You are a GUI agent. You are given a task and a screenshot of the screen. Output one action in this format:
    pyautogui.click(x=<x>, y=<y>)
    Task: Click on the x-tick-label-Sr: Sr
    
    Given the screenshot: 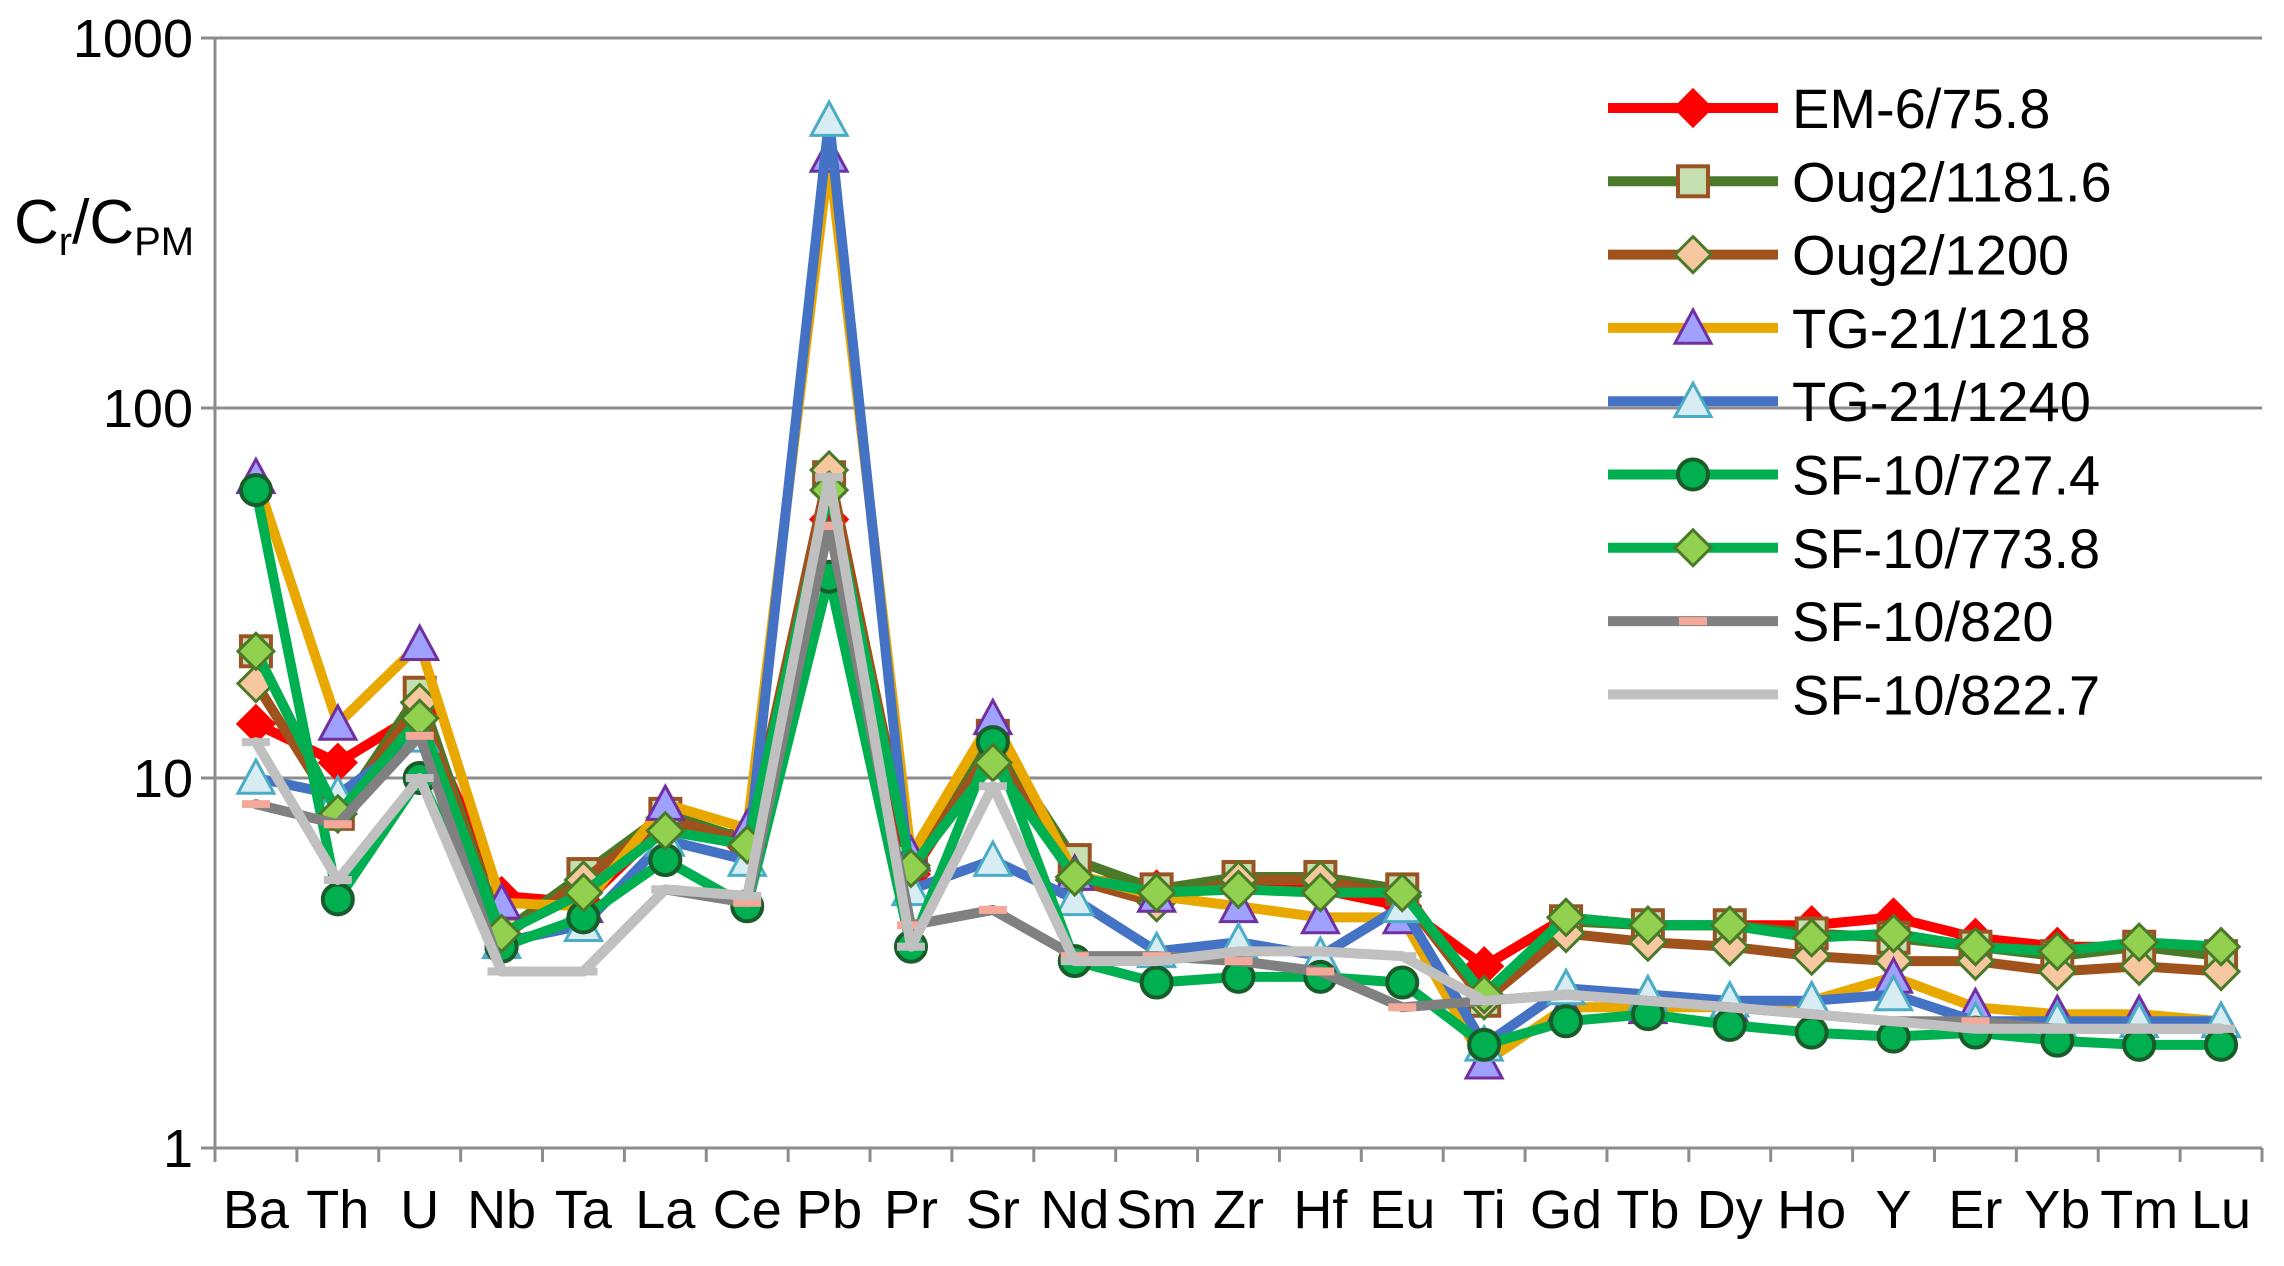 What is the action you would take?
    pyautogui.click(x=993, y=1210)
    